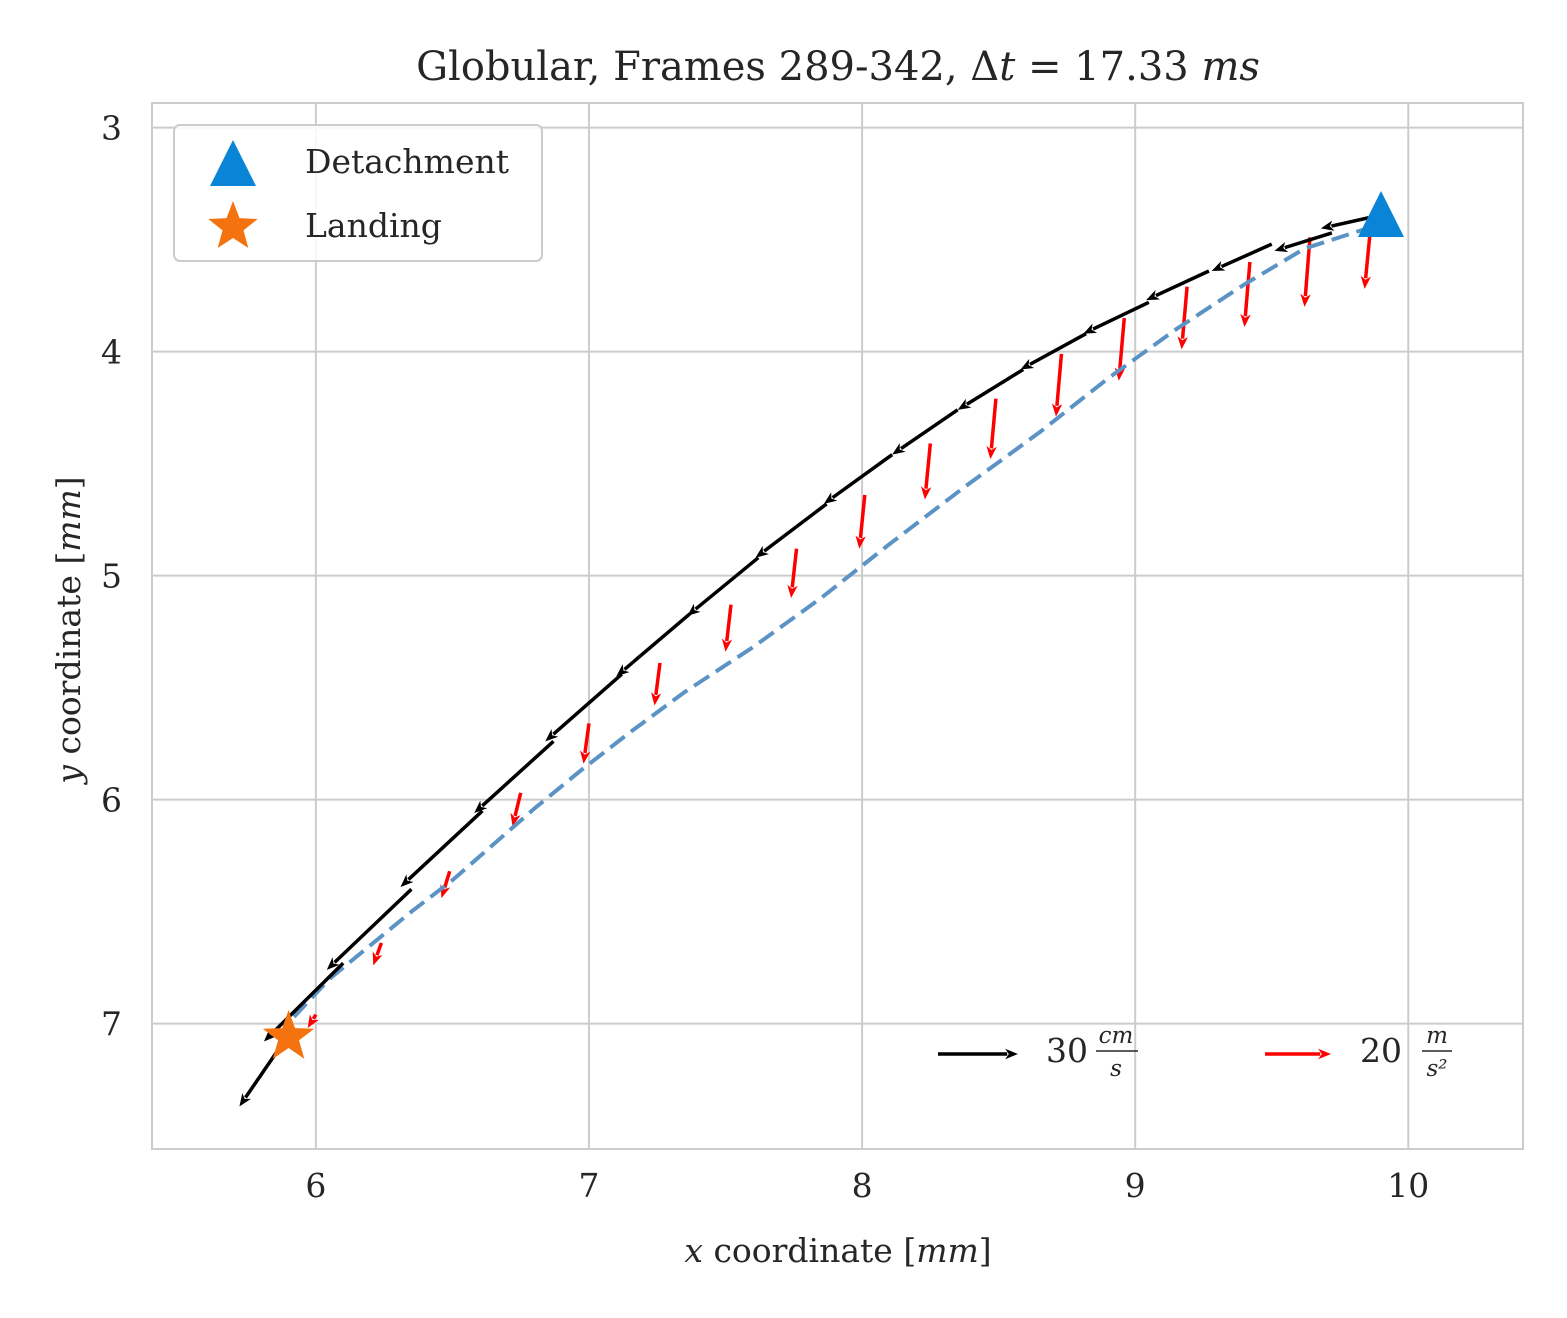  I want to click on x-tick-label: 7, so click(588, 1185).